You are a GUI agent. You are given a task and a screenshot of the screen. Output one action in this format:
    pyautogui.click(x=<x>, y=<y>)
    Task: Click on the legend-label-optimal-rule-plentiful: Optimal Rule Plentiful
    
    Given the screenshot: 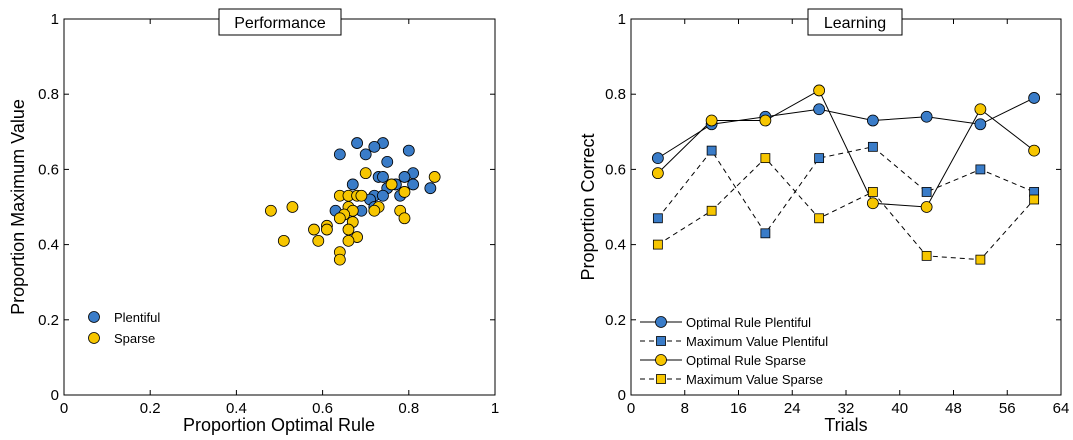 What is the action you would take?
    pyautogui.click(x=748, y=322)
    